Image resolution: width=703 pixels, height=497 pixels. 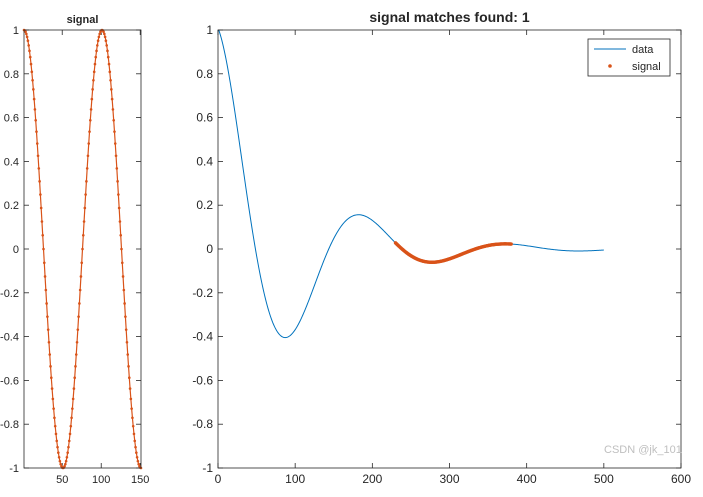 I want to click on signal-ytick-label: -0.2, so click(x=9, y=294).